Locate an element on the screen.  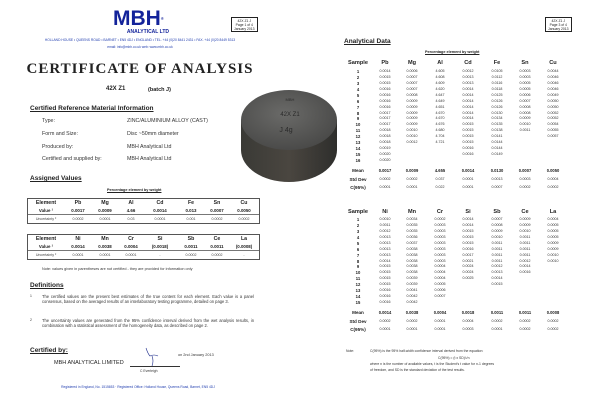
cell-value: 4.704 is located at coordinates (440, 136).